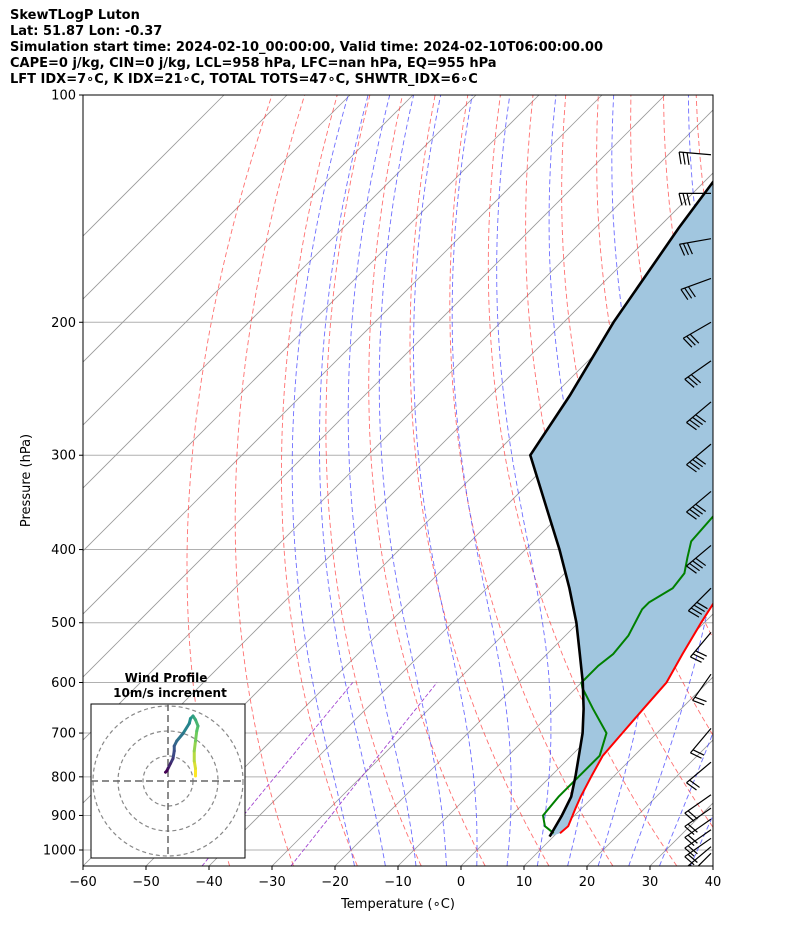 The height and width of the screenshot is (937, 794). I want to click on x-tick-label: −50, so click(145, 882).